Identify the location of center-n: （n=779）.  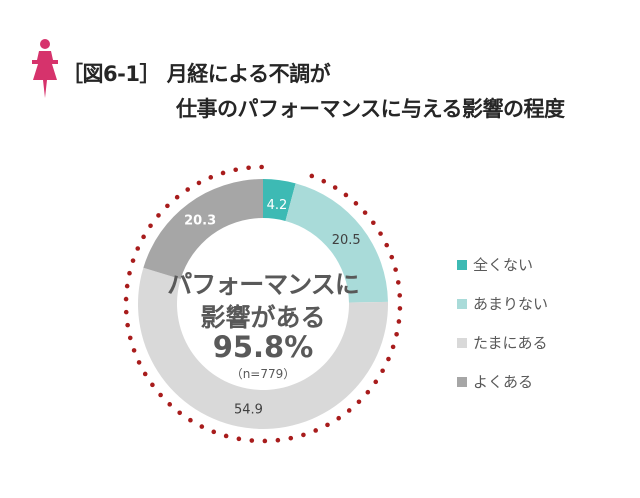
(263, 374).